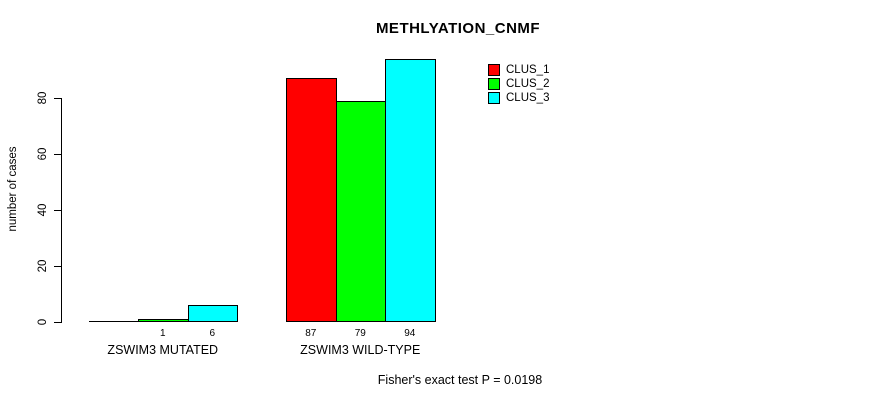 This screenshot has width=890, height=400. Describe the element at coordinates (43, 322) in the screenshot. I see `y-tick-label: 0` at that location.